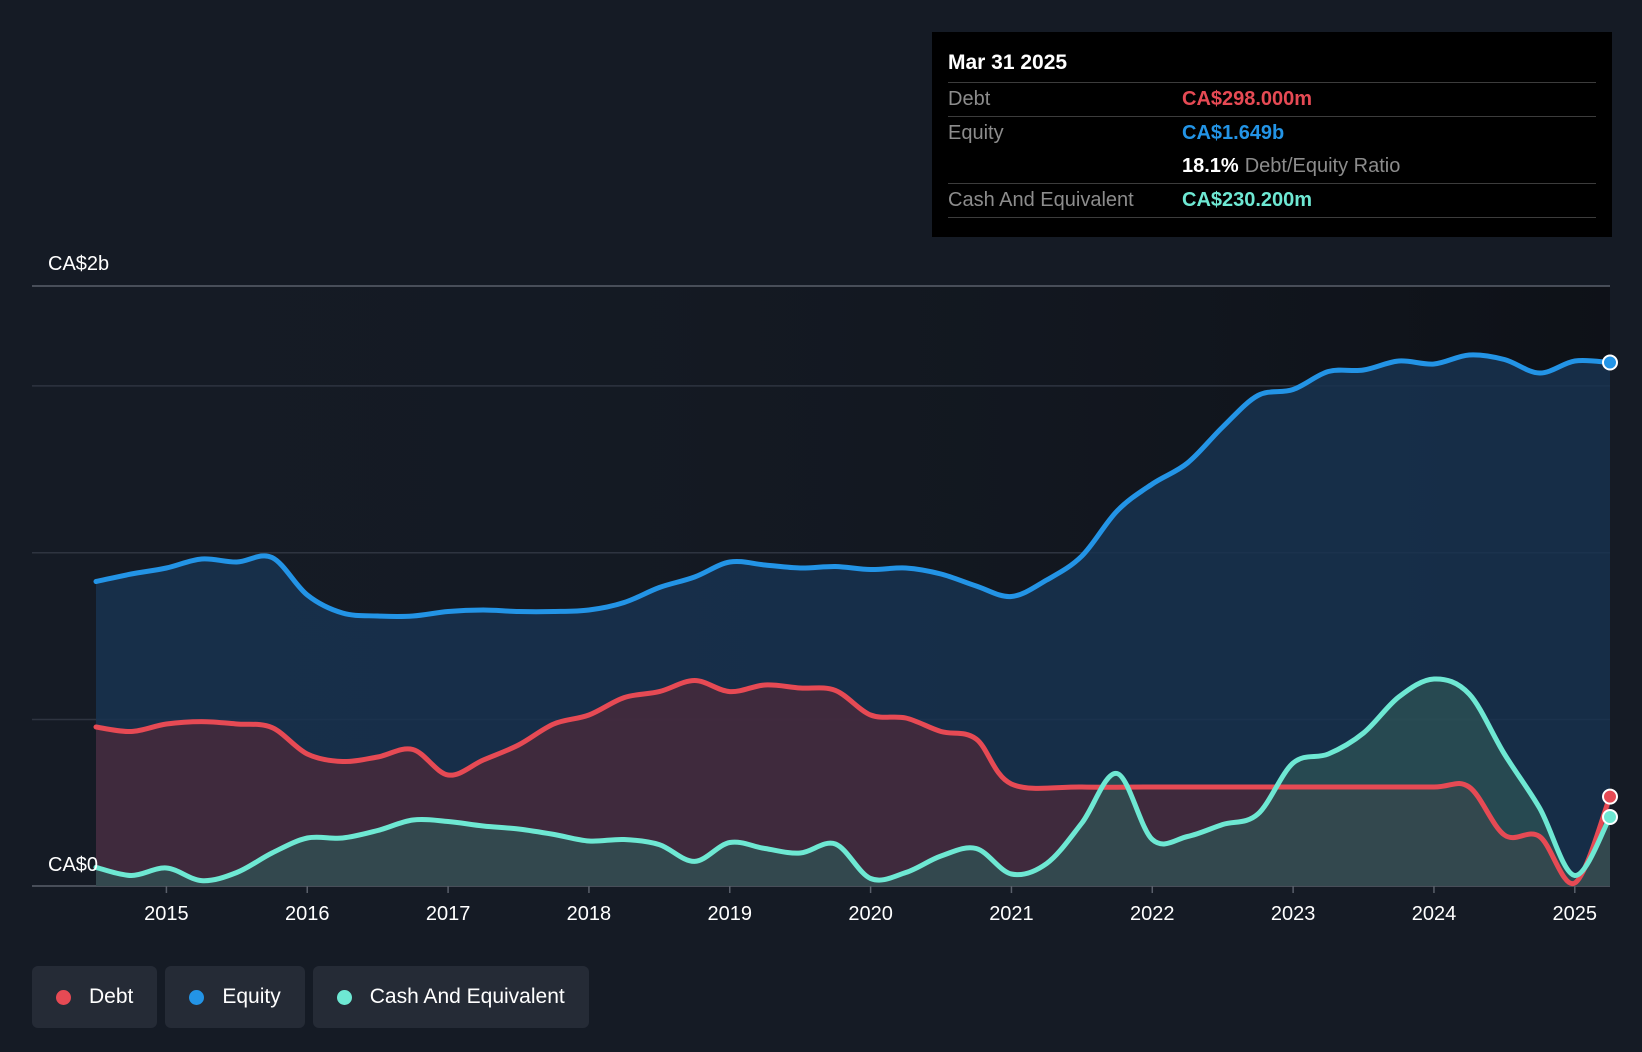 This screenshot has height=1052, width=1642. I want to click on tooltip-debt-value: CA$298.000m, so click(1247, 99).